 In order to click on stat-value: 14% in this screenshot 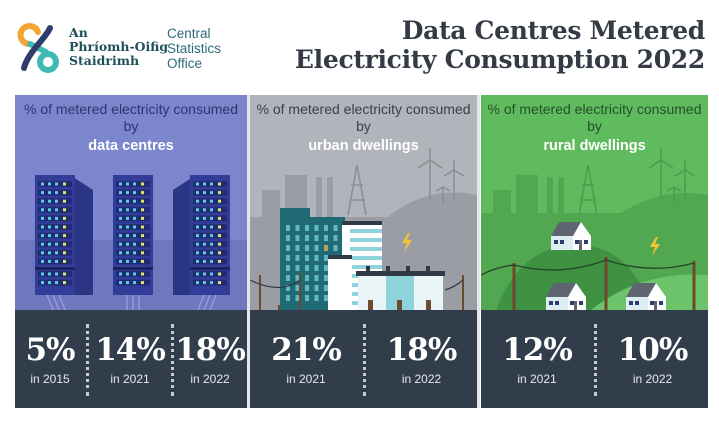, I will do `click(130, 350)`.